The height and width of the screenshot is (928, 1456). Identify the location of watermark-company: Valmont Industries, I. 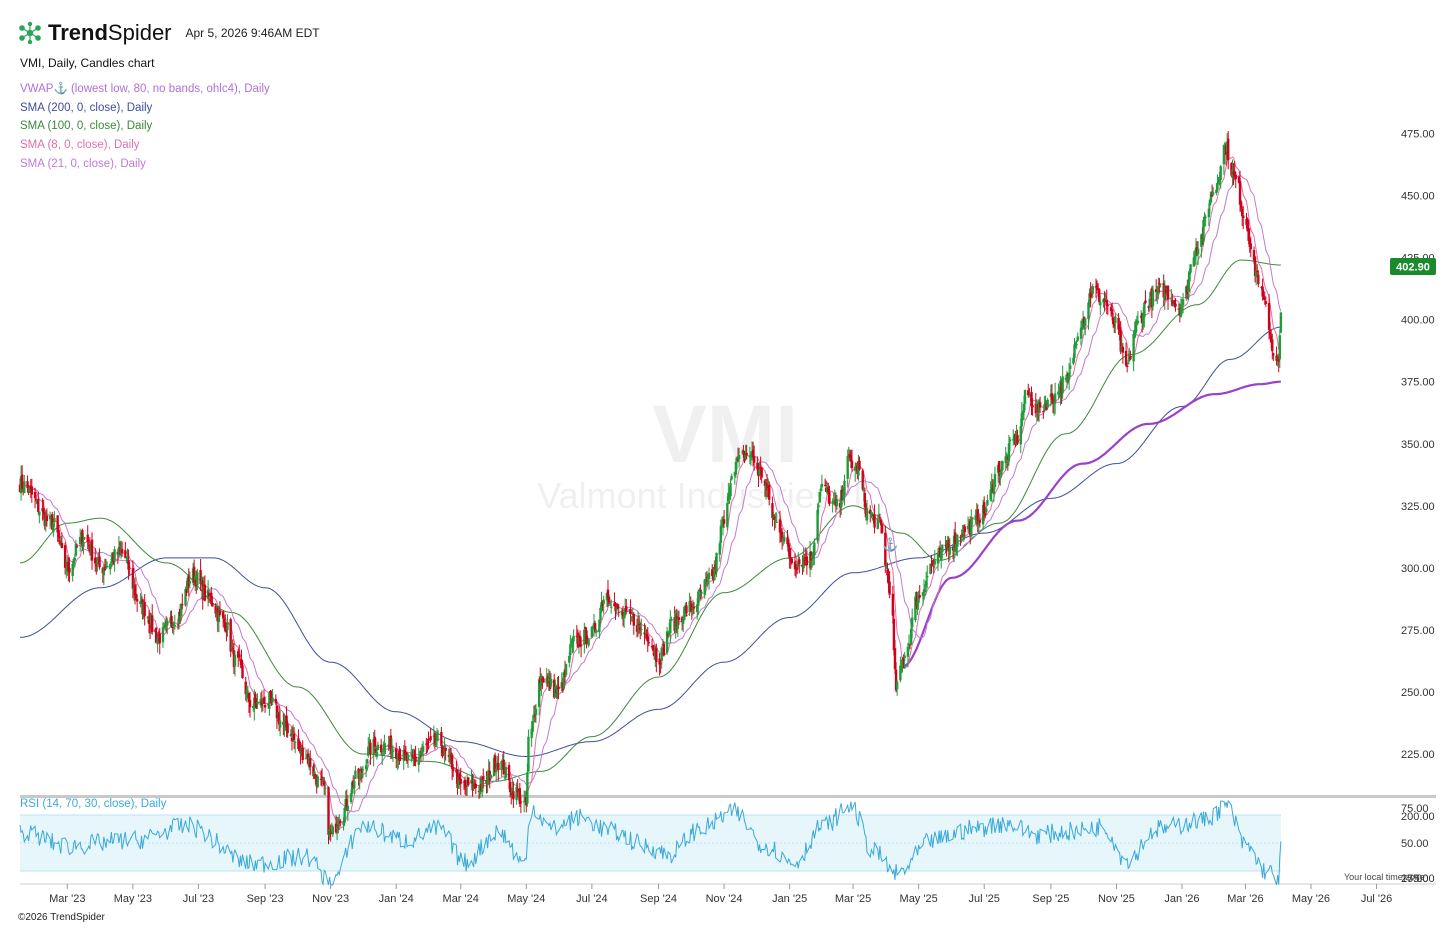
(699, 495).